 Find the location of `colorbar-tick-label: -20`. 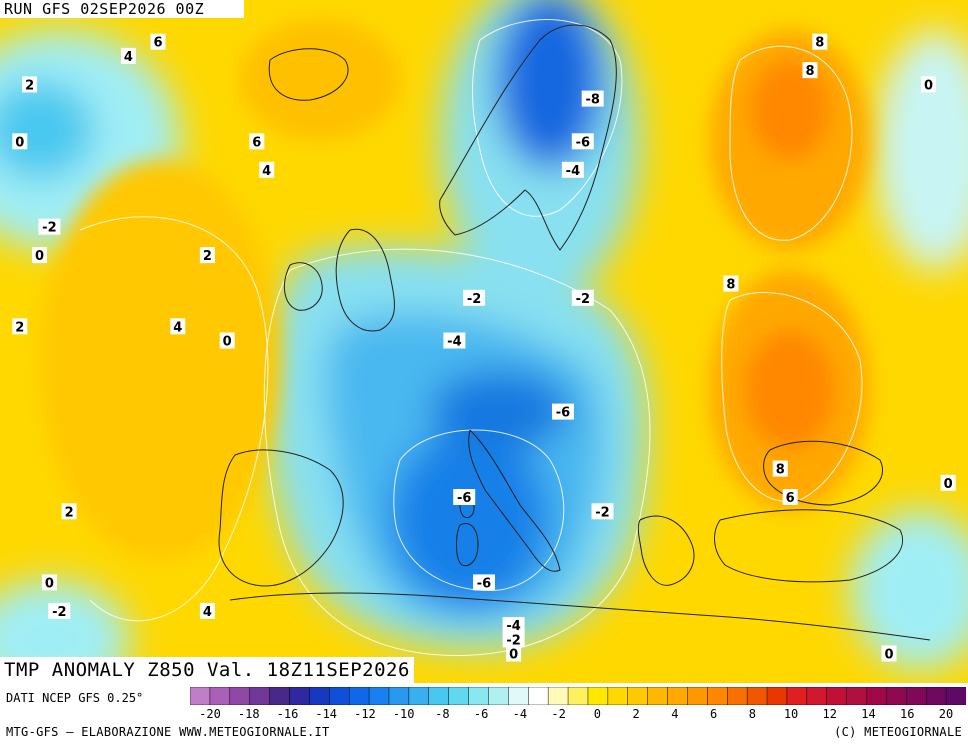

colorbar-tick-label: -20 is located at coordinates (210, 714).